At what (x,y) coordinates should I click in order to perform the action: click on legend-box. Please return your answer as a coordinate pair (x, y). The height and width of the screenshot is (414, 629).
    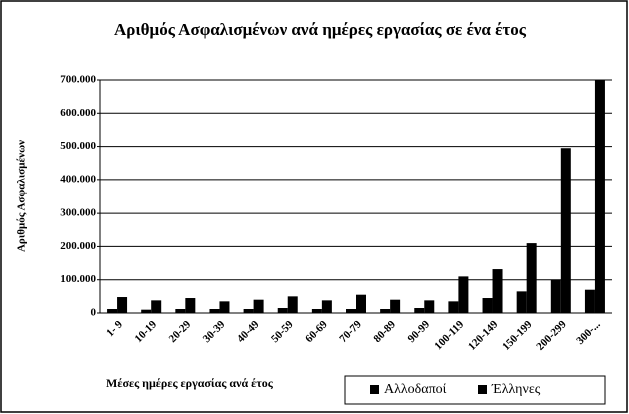
    Looking at the image, I should click on (475, 390).